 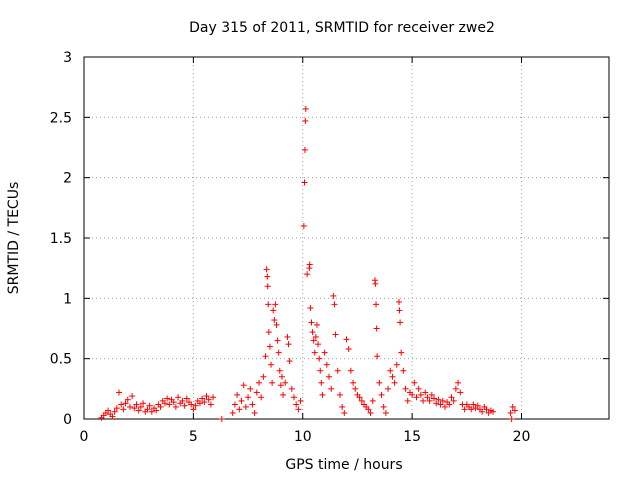 I want to click on y-tick-label: 2.5, so click(x=61, y=118).